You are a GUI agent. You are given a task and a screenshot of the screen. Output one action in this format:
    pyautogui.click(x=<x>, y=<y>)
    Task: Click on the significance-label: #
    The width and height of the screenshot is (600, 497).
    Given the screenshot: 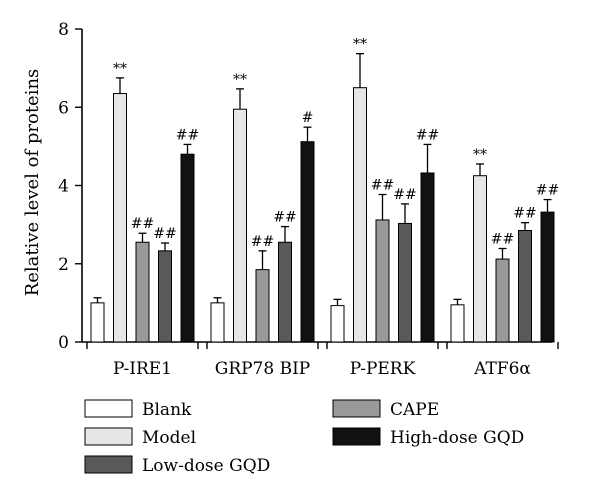 What is the action you would take?
    pyautogui.click(x=308, y=118)
    